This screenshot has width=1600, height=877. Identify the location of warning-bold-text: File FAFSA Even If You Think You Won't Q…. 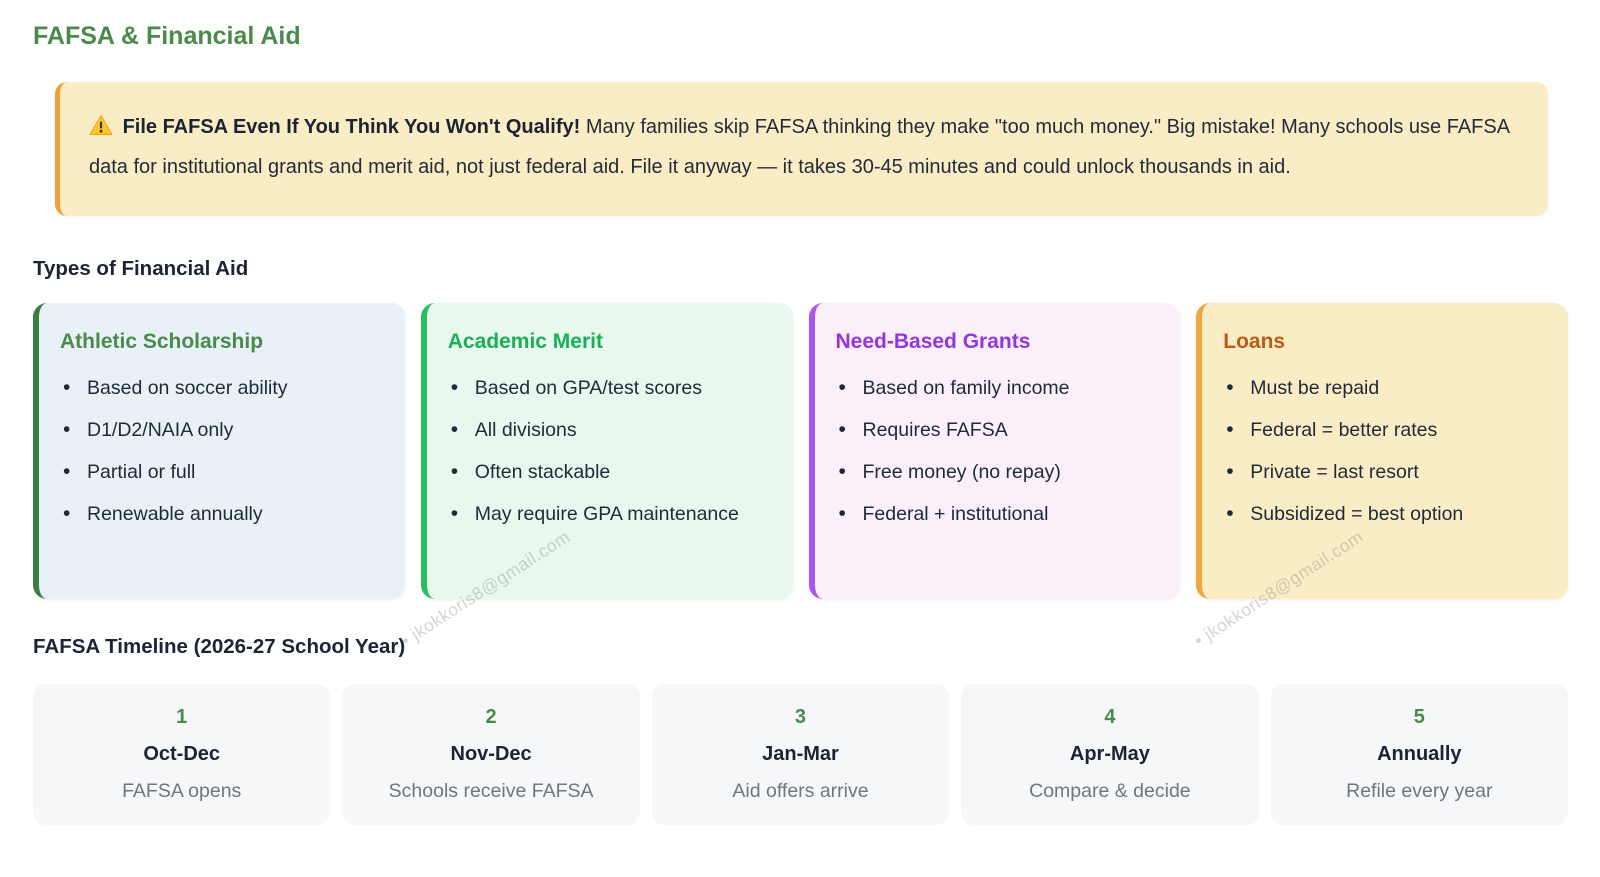
(351, 127).